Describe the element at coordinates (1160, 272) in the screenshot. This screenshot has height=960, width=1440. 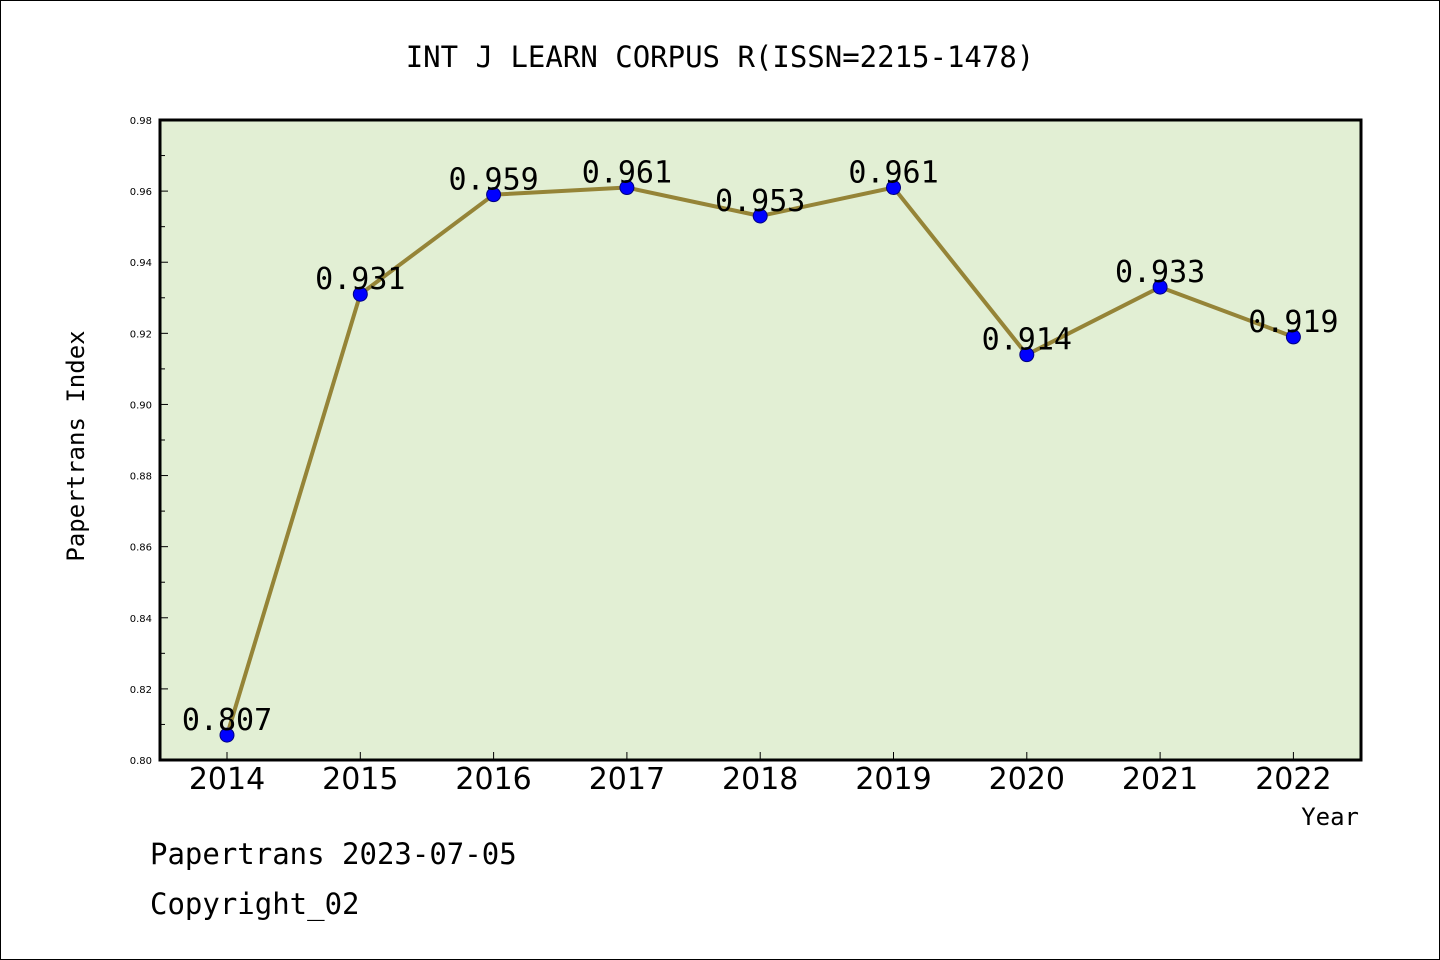
I see `data-label: 0.933` at that location.